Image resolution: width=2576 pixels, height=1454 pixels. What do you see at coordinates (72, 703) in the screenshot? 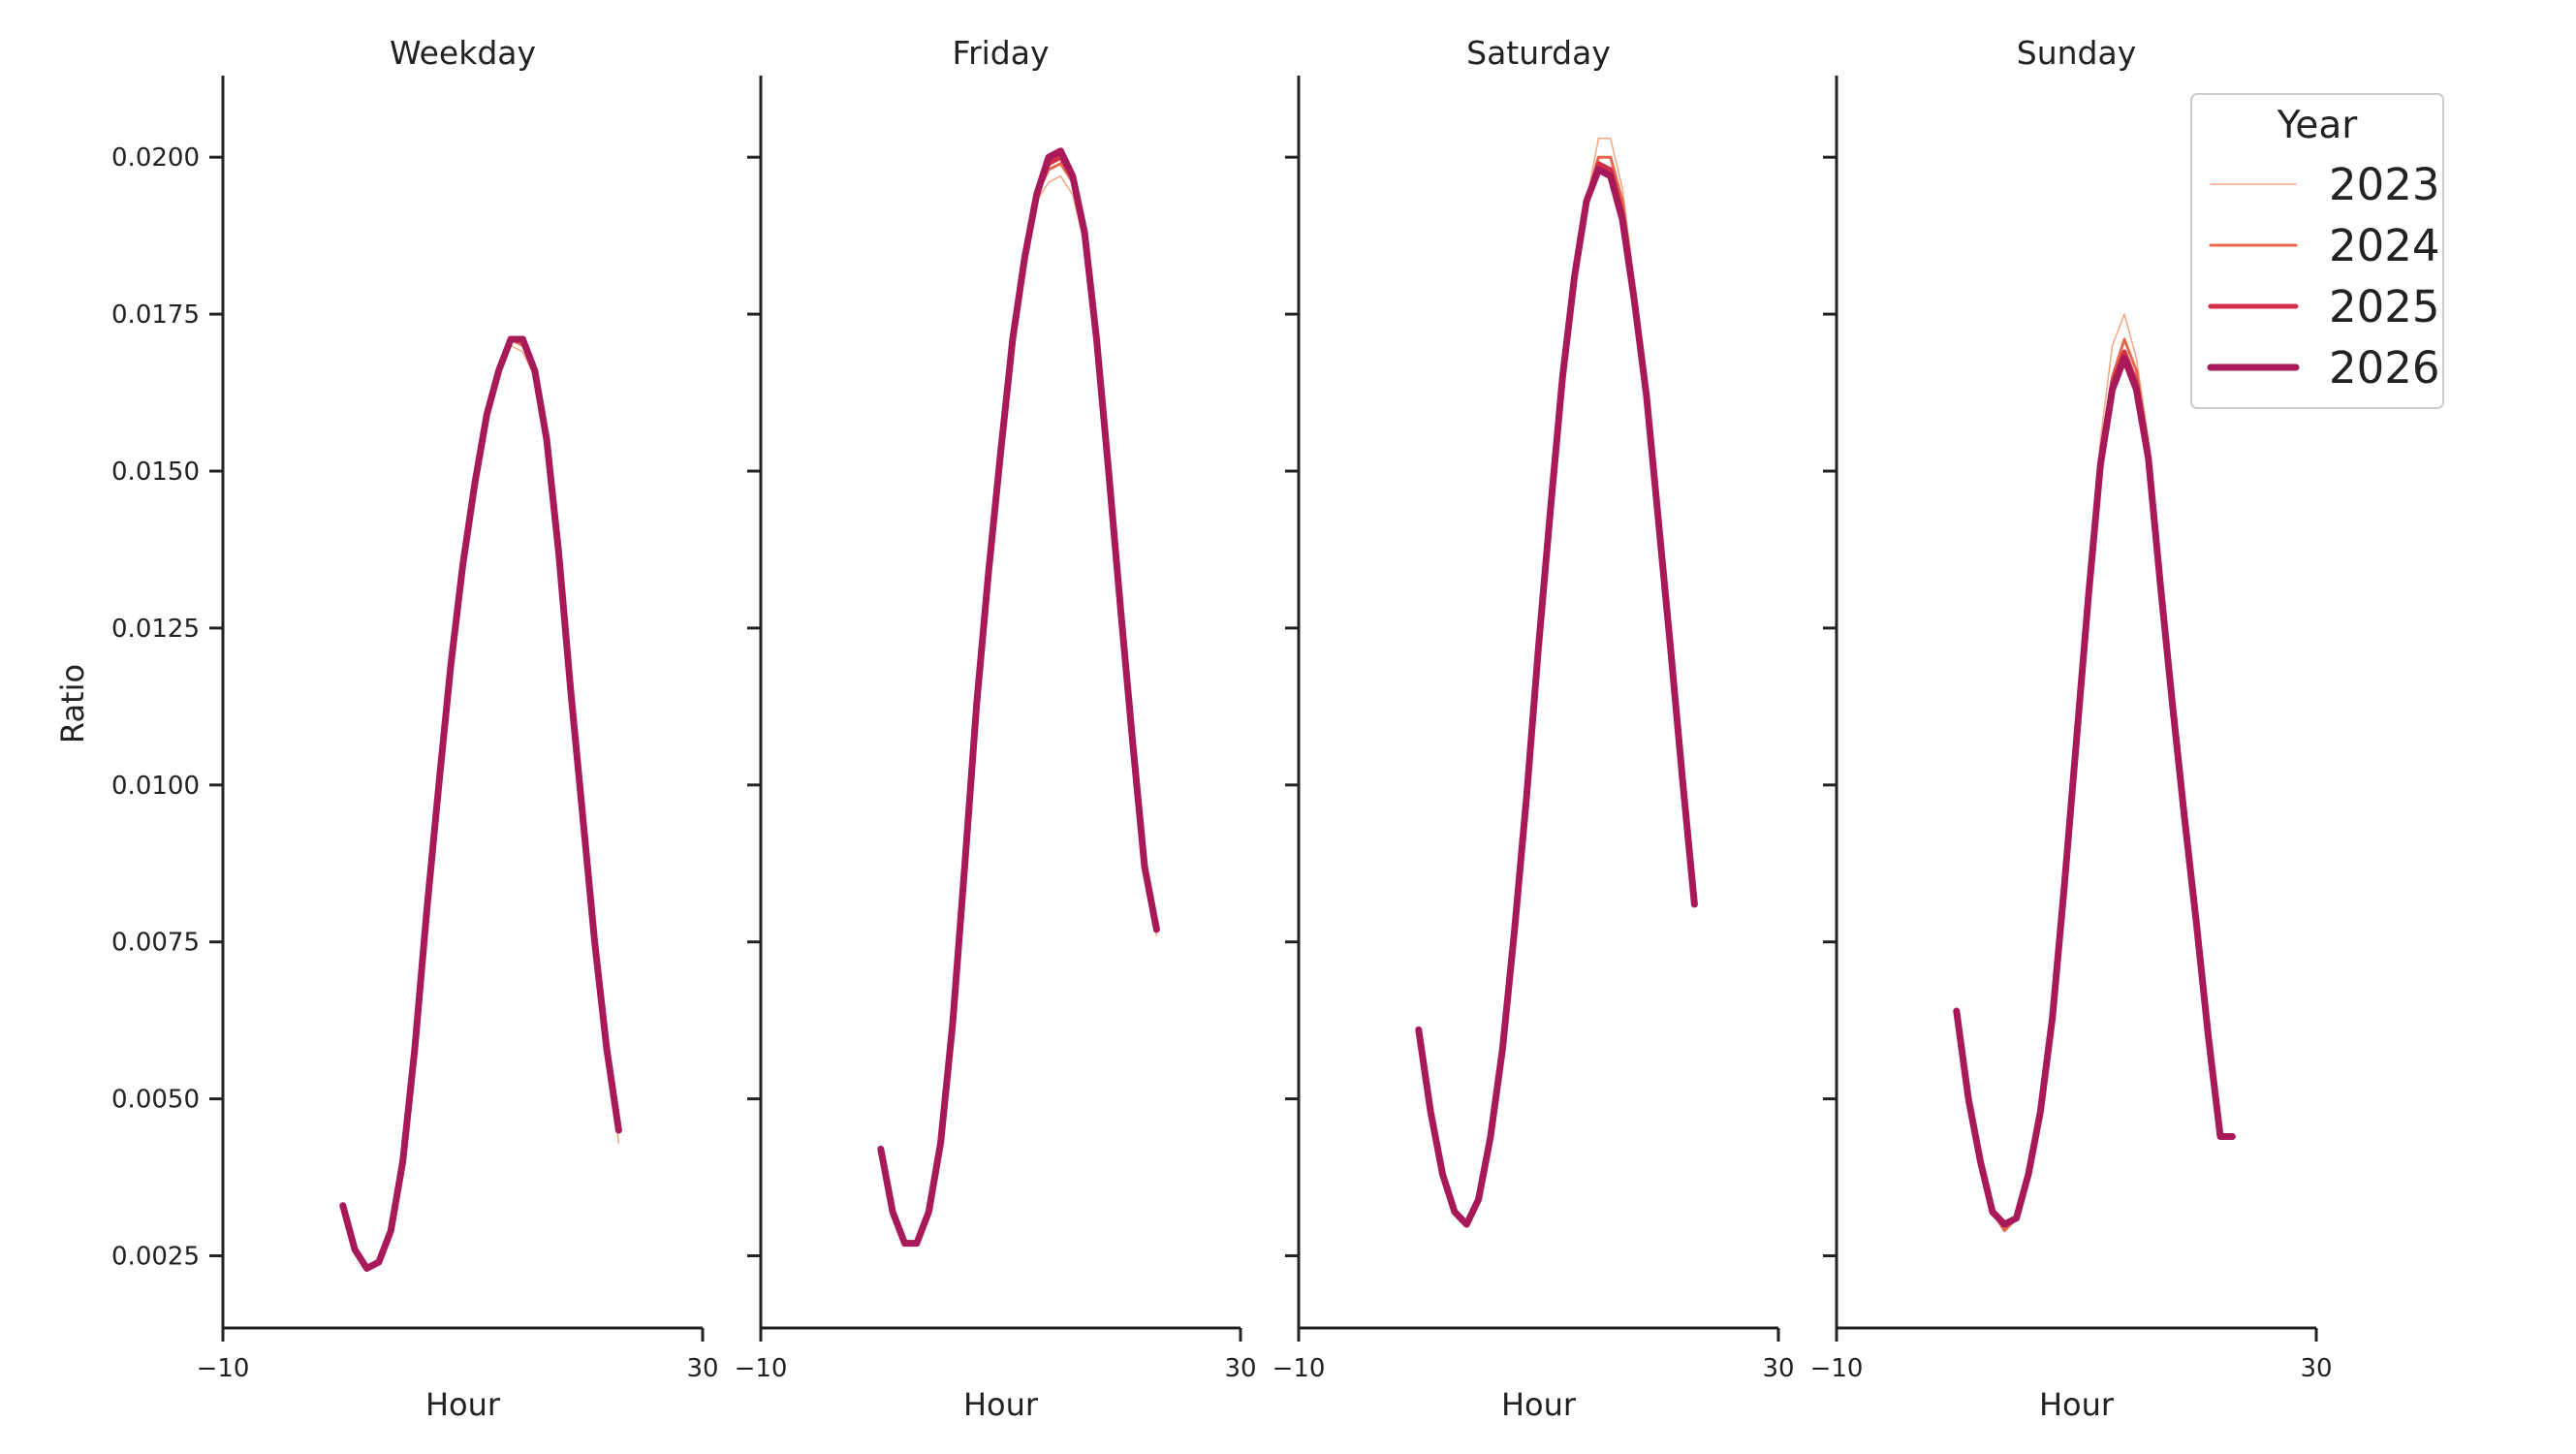
I see `y-axis-label: Ratio` at bounding box center [72, 703].